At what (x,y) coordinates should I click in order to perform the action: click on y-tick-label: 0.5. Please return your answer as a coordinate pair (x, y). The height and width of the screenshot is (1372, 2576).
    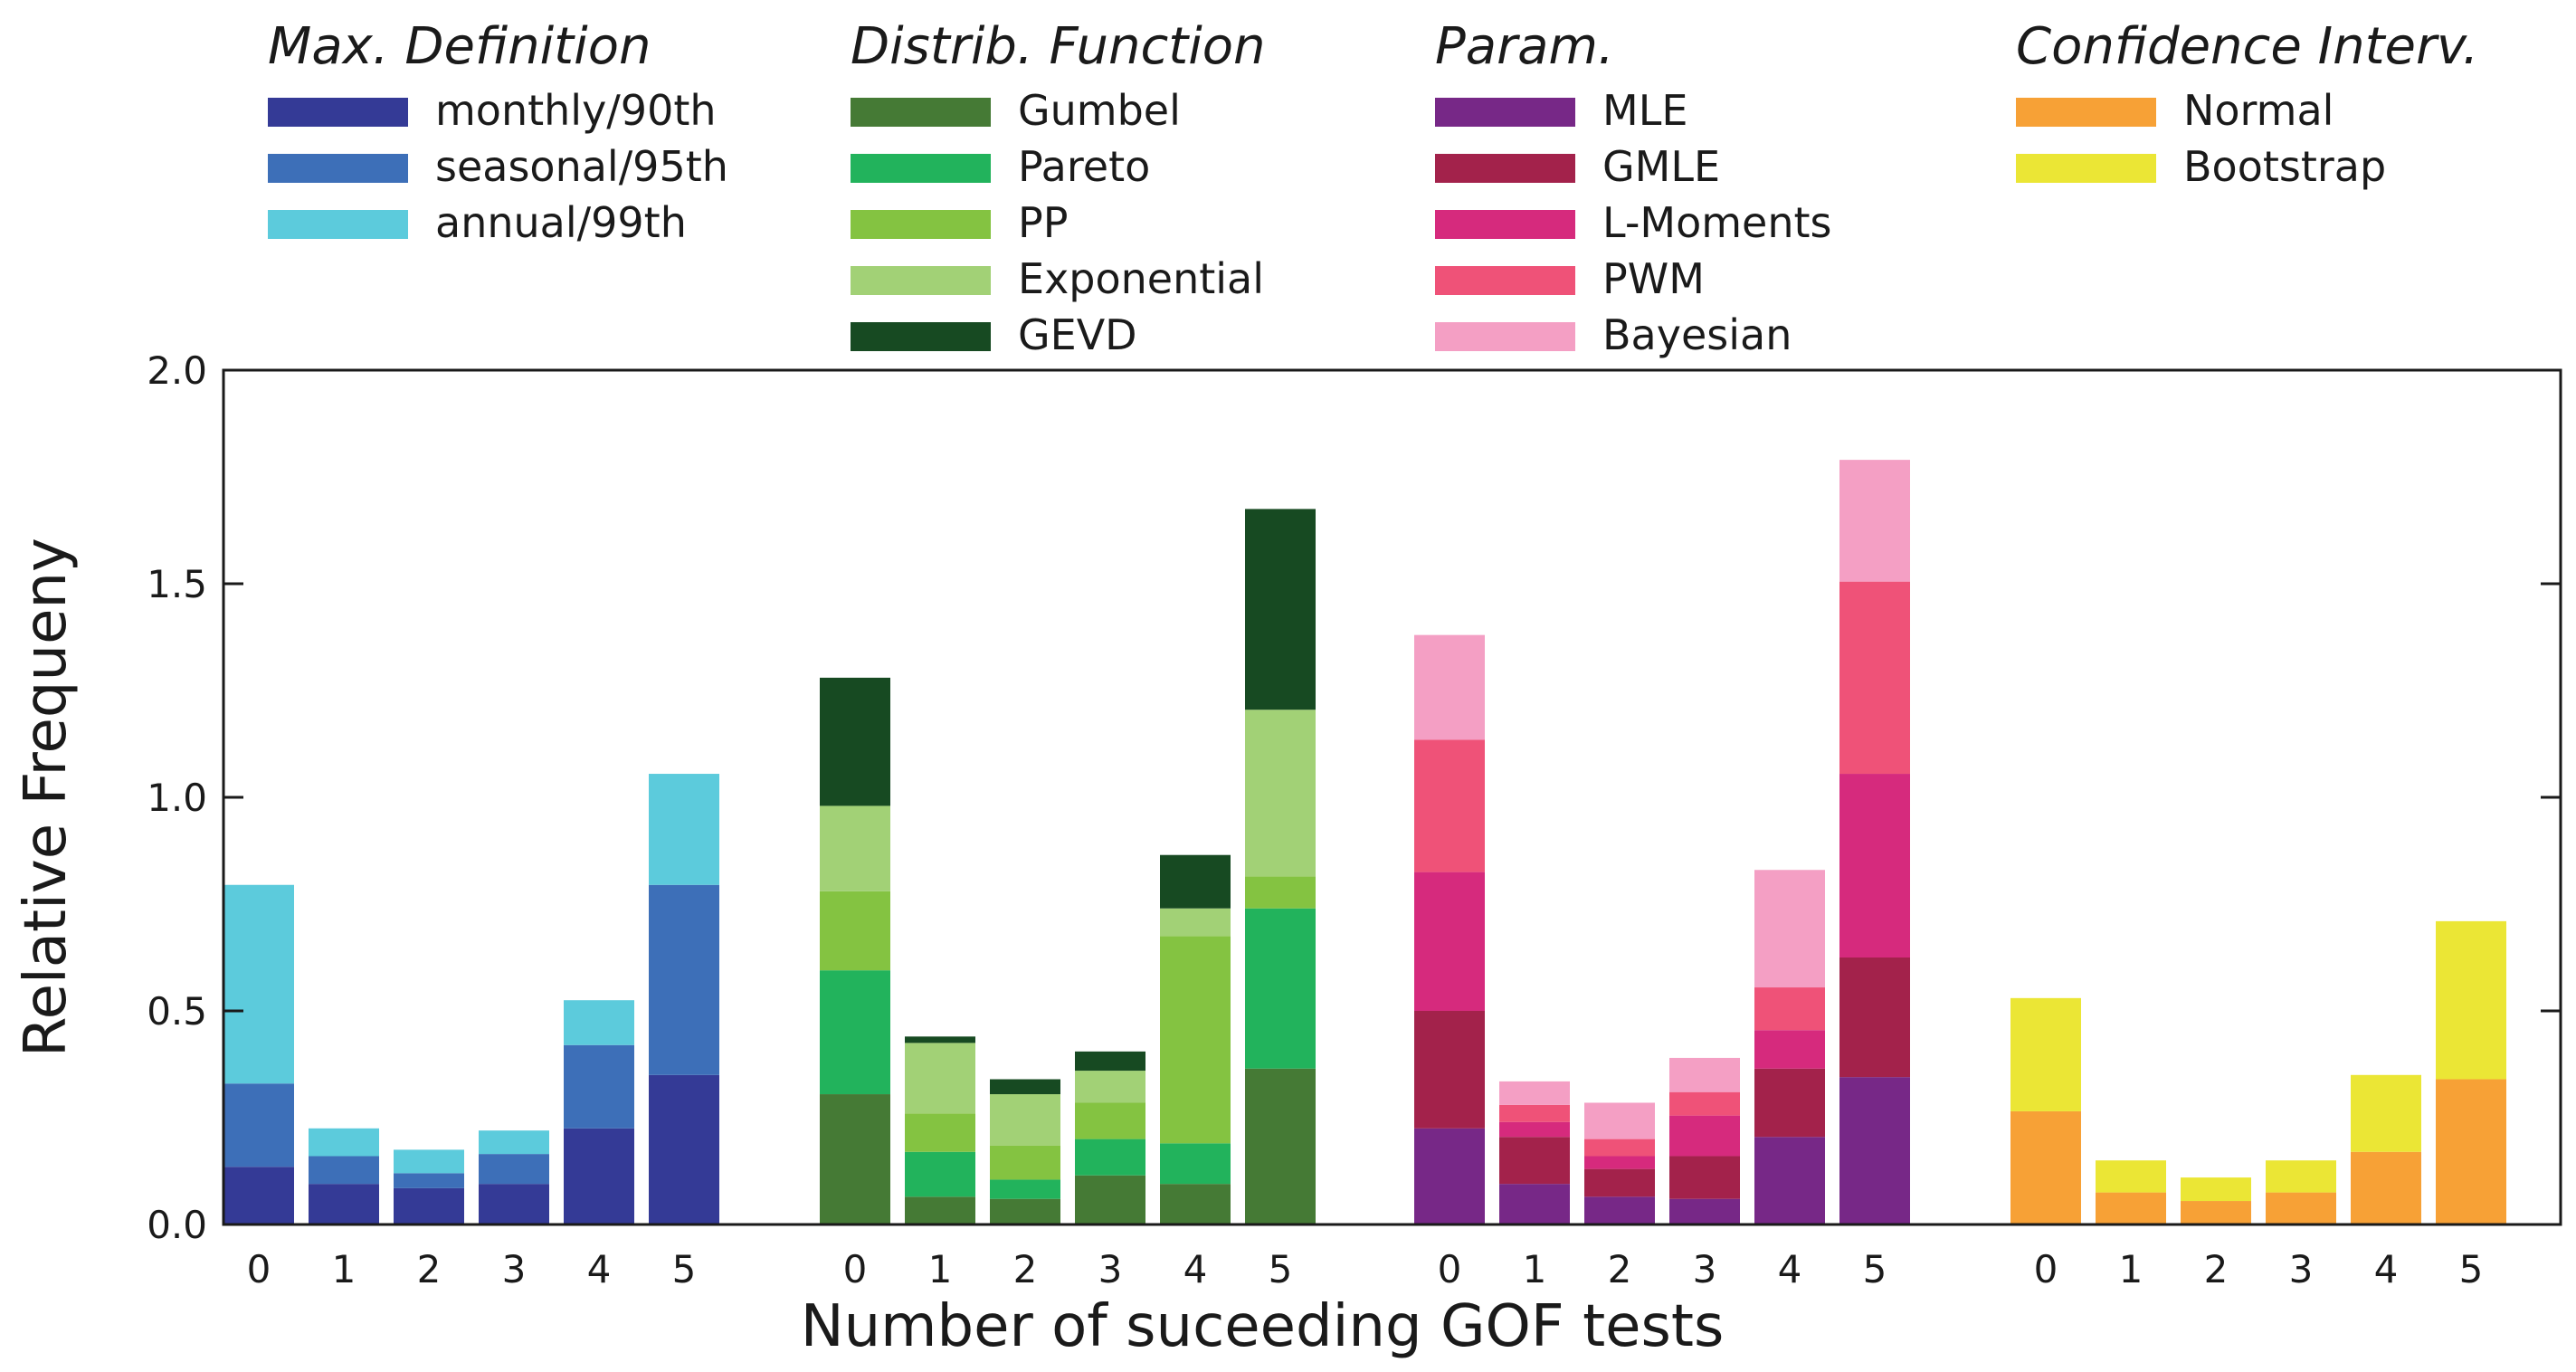
    Looking at the image, I should click on (177, 1011).